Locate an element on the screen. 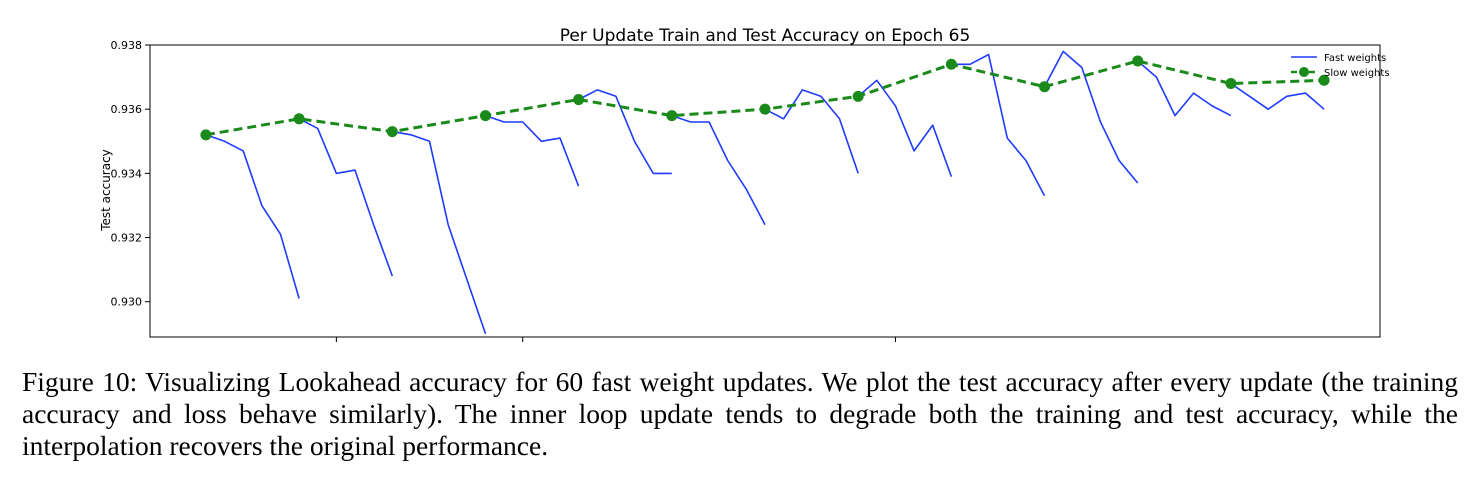 The width and height of the screenshot is (1472, 504). y-tick-label: 0.938 is located at coordinates (127, 45).